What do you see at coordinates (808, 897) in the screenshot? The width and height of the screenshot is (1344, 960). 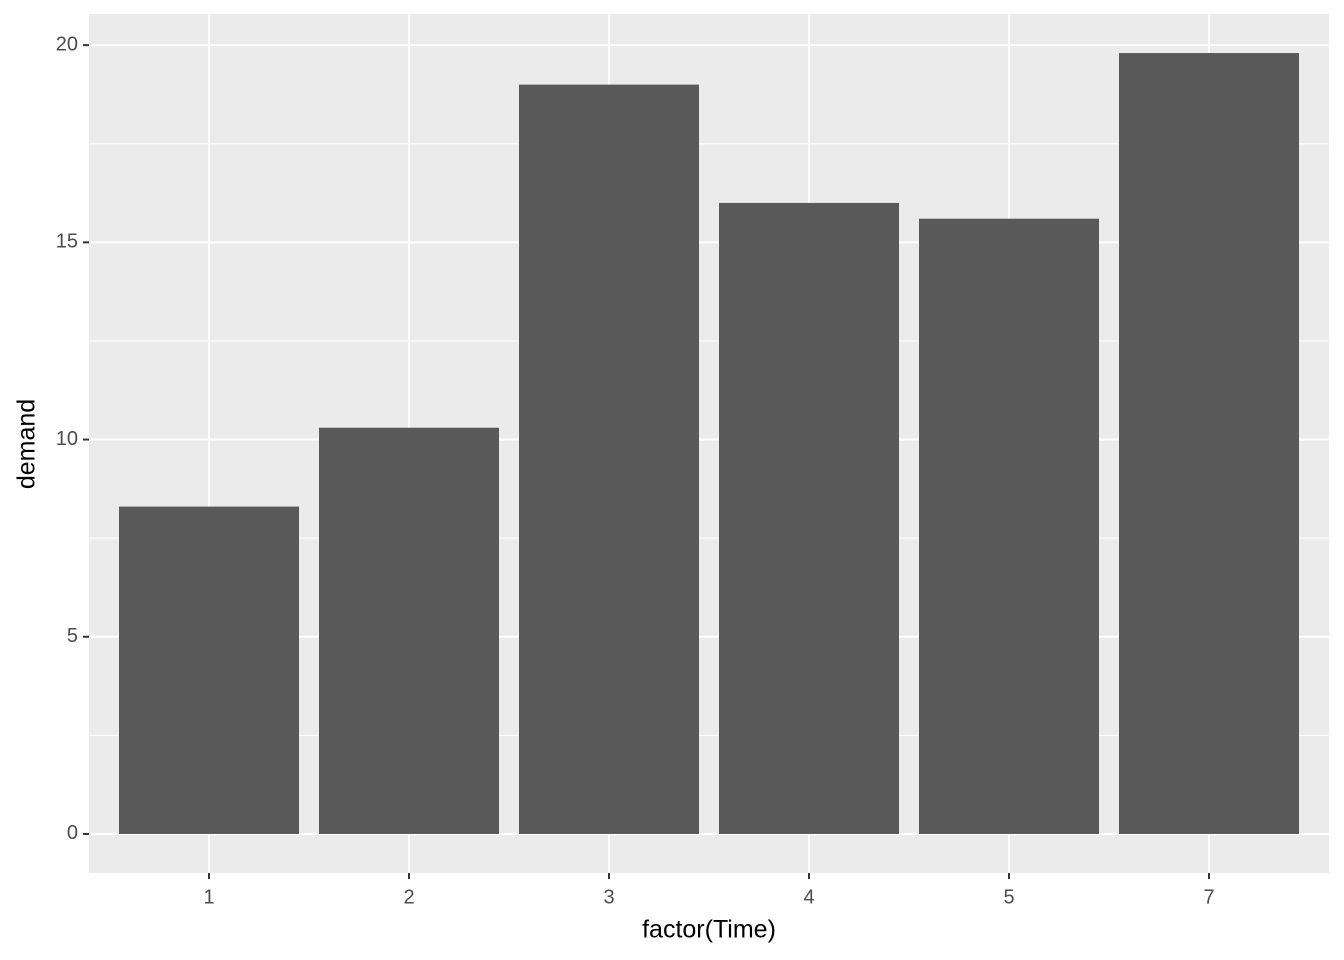 I see `x-tick-label: 4` at bounding box center [808, 897].